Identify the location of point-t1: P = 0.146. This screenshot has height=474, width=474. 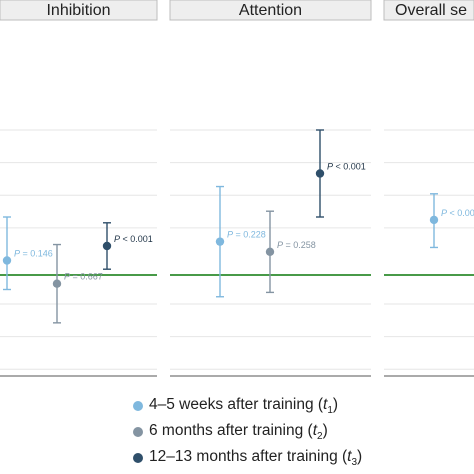
(27, 253).